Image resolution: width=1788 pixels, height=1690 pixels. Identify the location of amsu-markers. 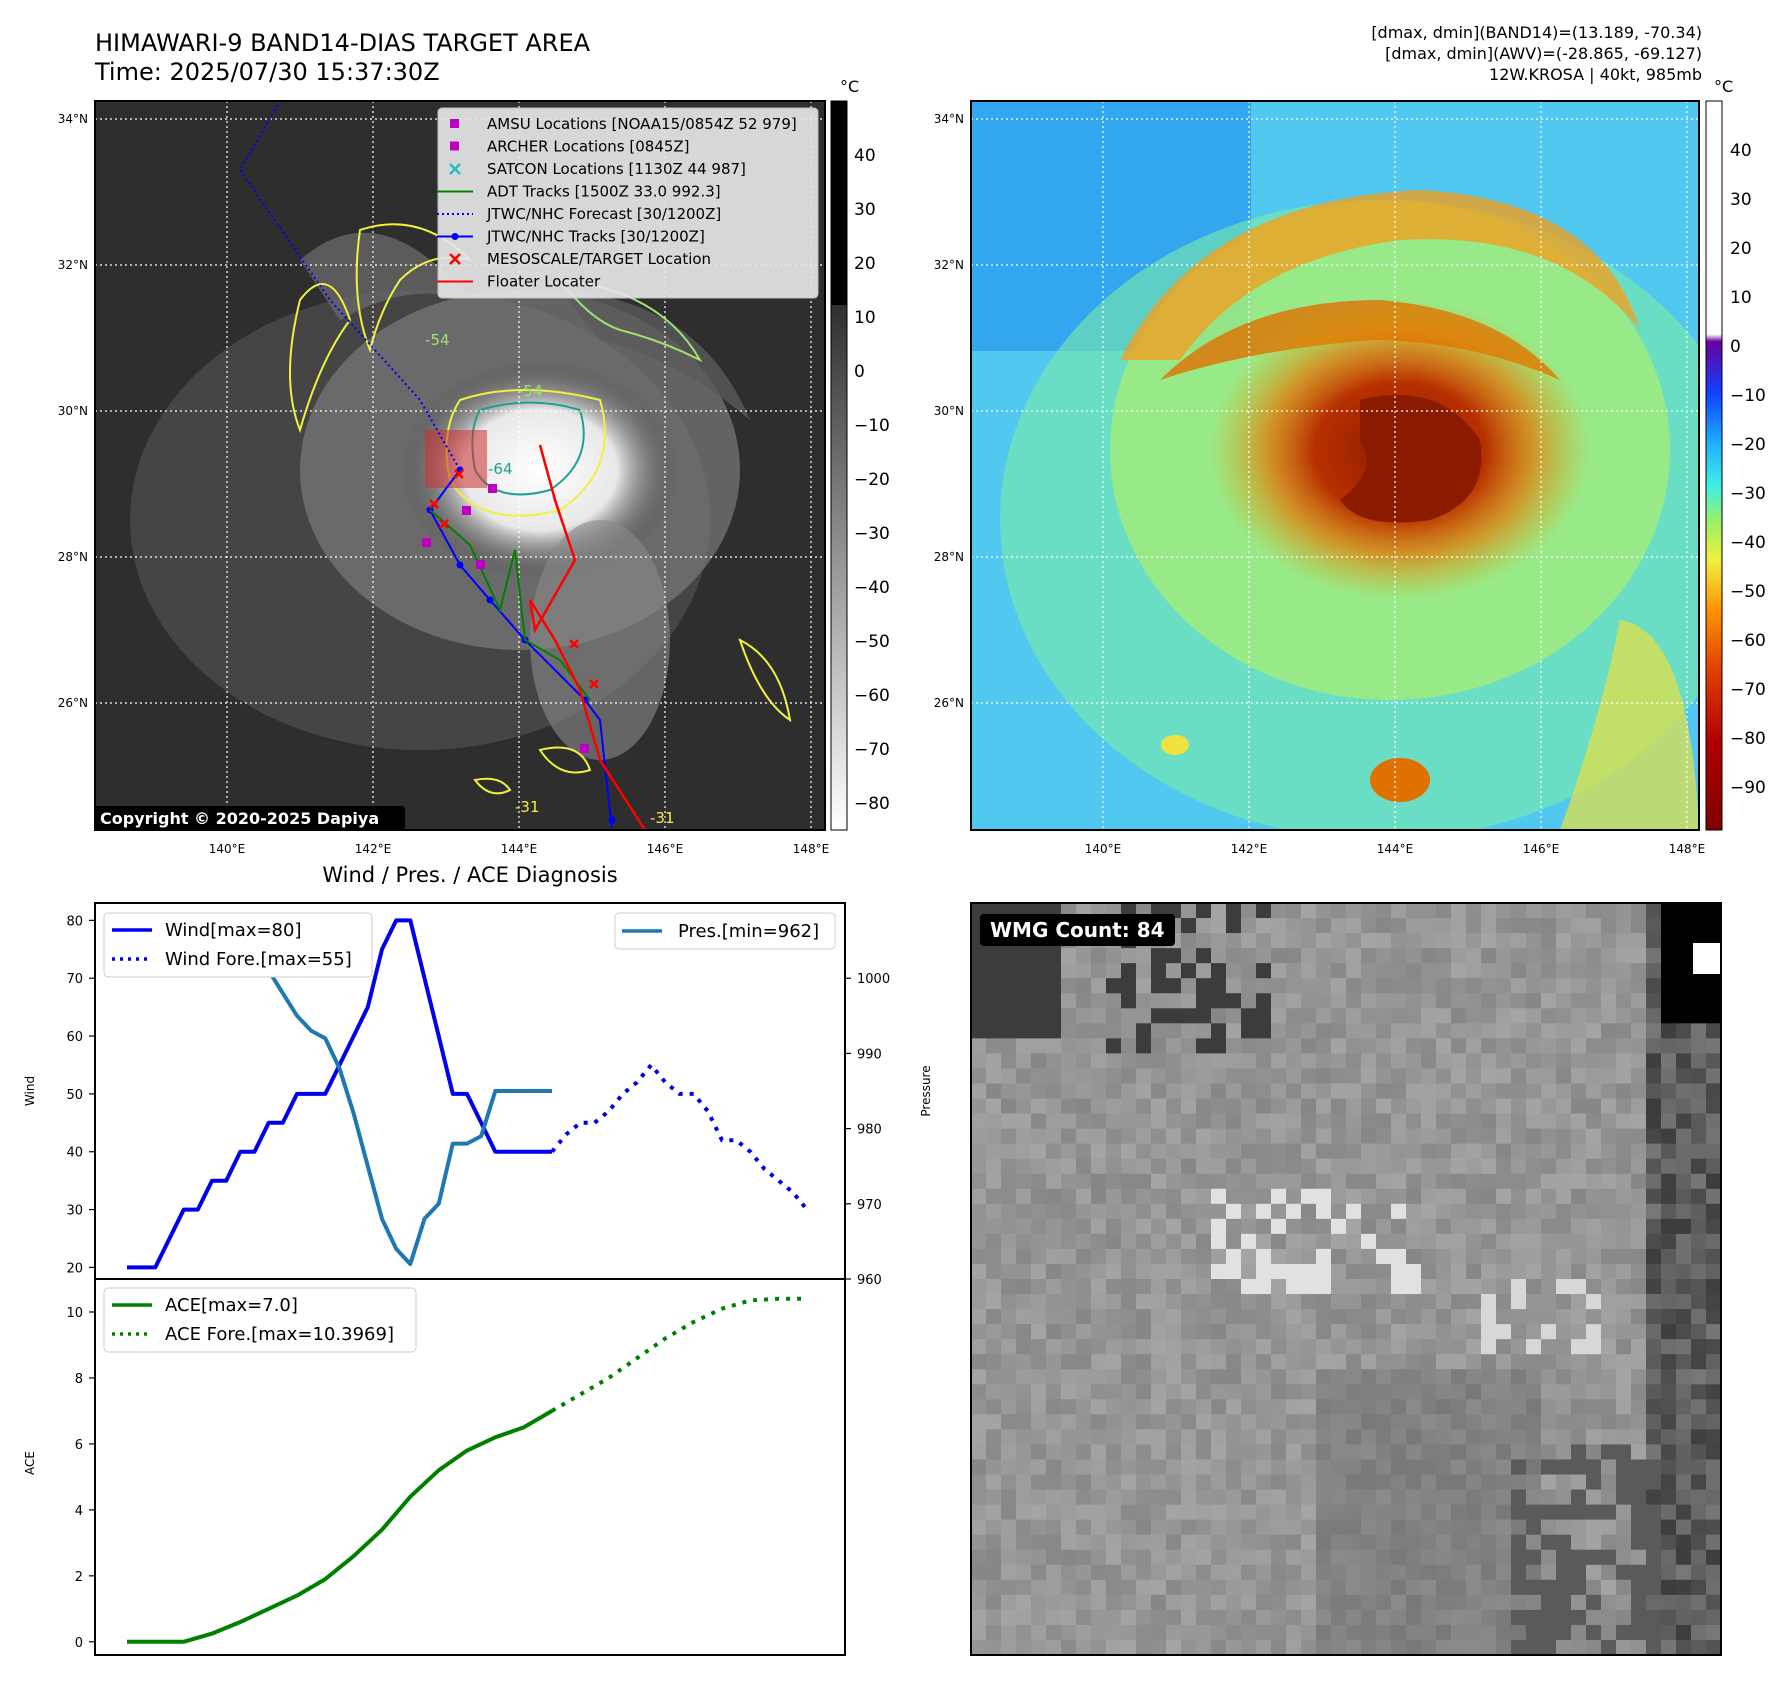
(505, 618).